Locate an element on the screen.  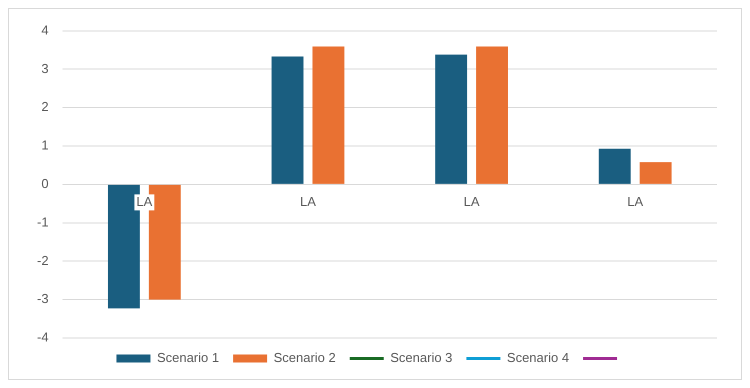
y-tick-label: -4 is located at coordinates (42, 337).